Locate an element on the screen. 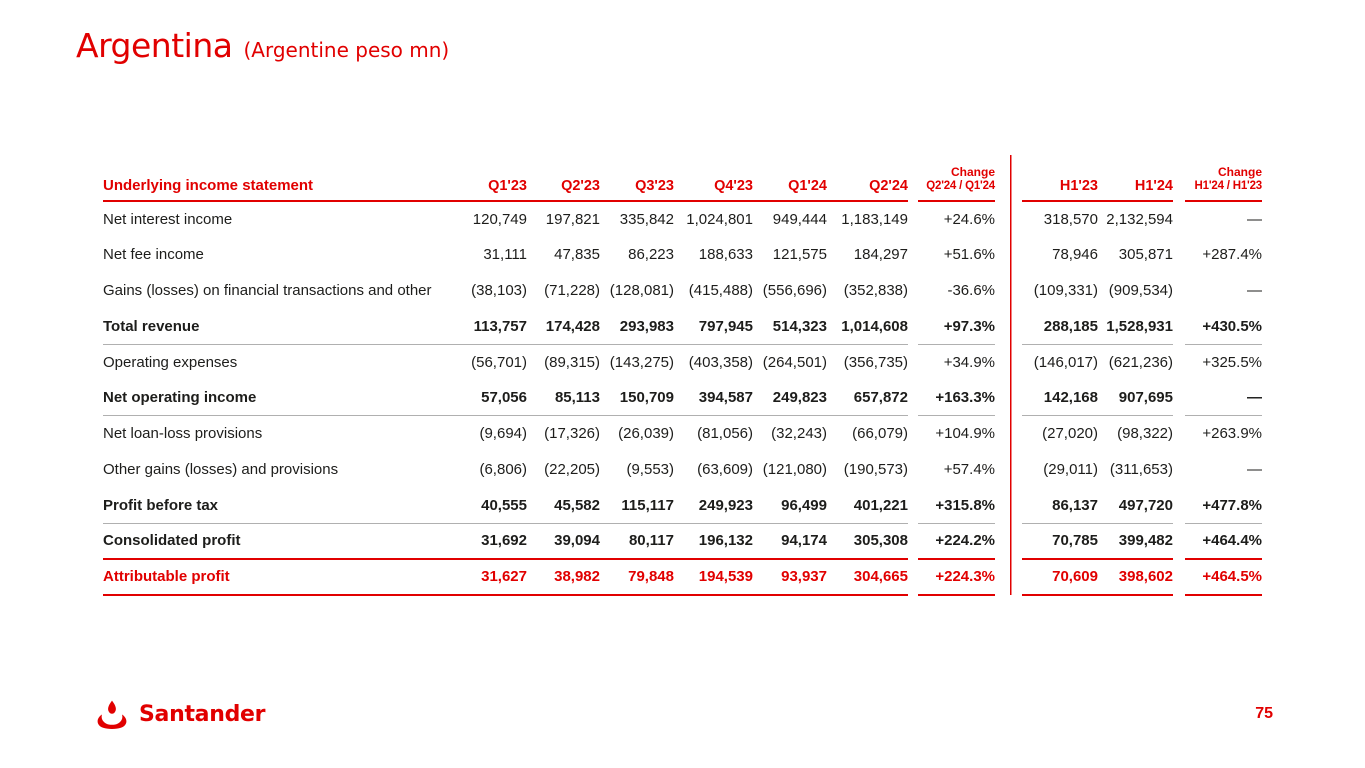  cell-q3-23: 293,983 is located at coordinates (637, 326).